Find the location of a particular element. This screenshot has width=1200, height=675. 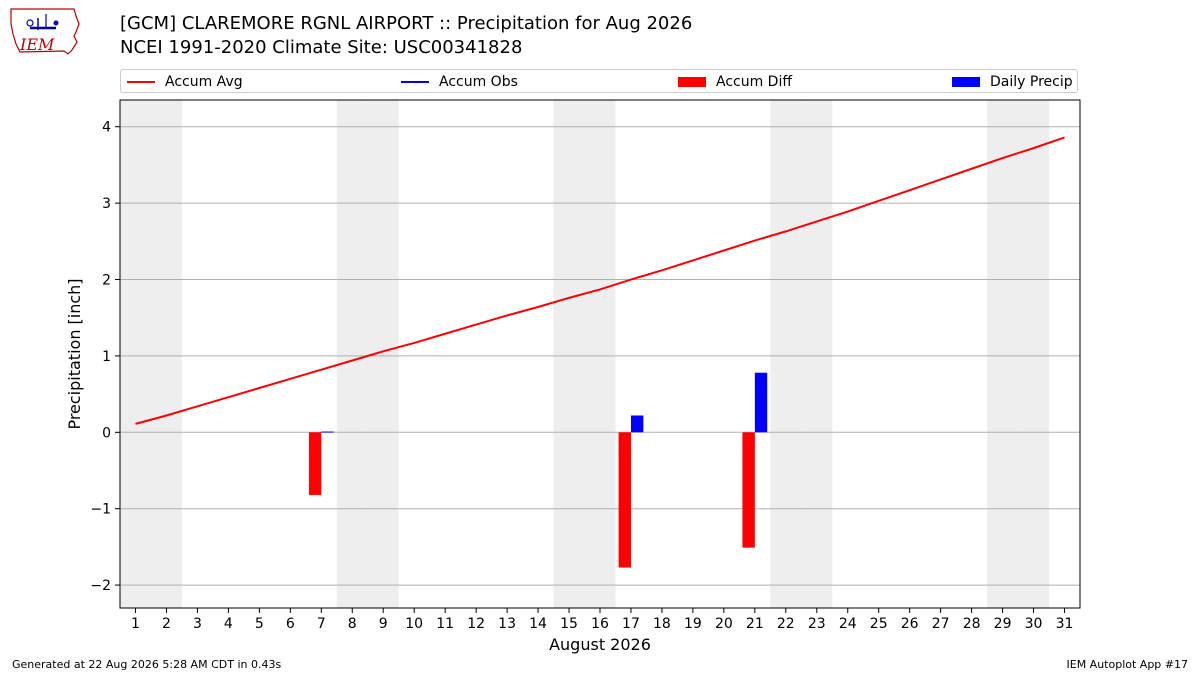

xtick-label-24: 24 is located at coordinates (848, 624).